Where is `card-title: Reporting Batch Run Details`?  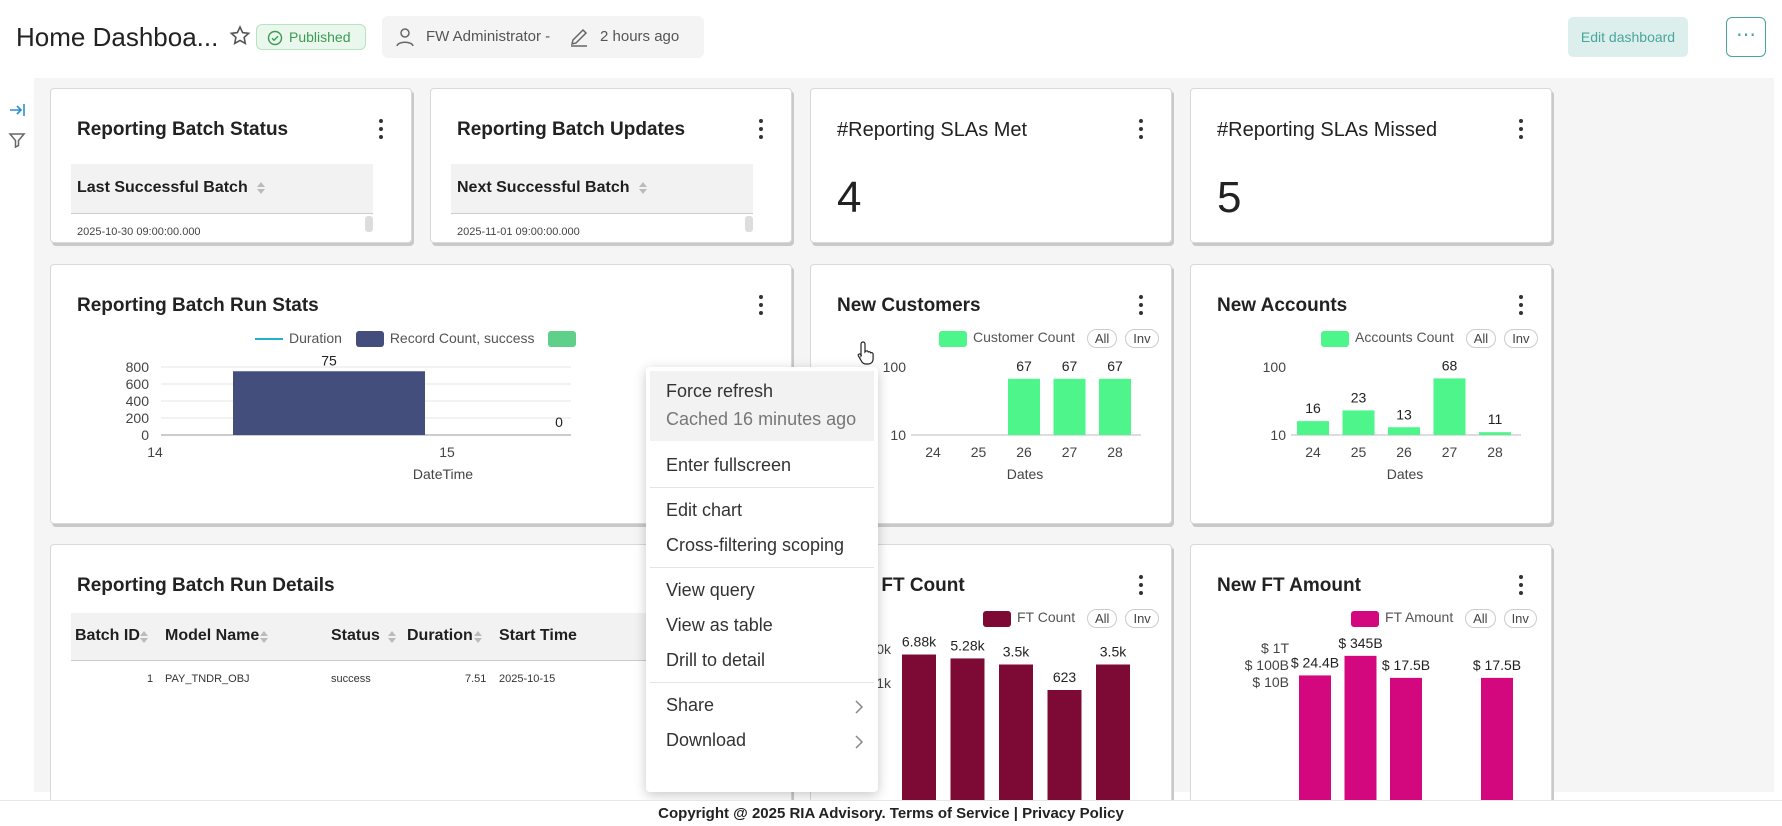
card-title: Reporting Batch Run Details is located at coordinates (206, 585).